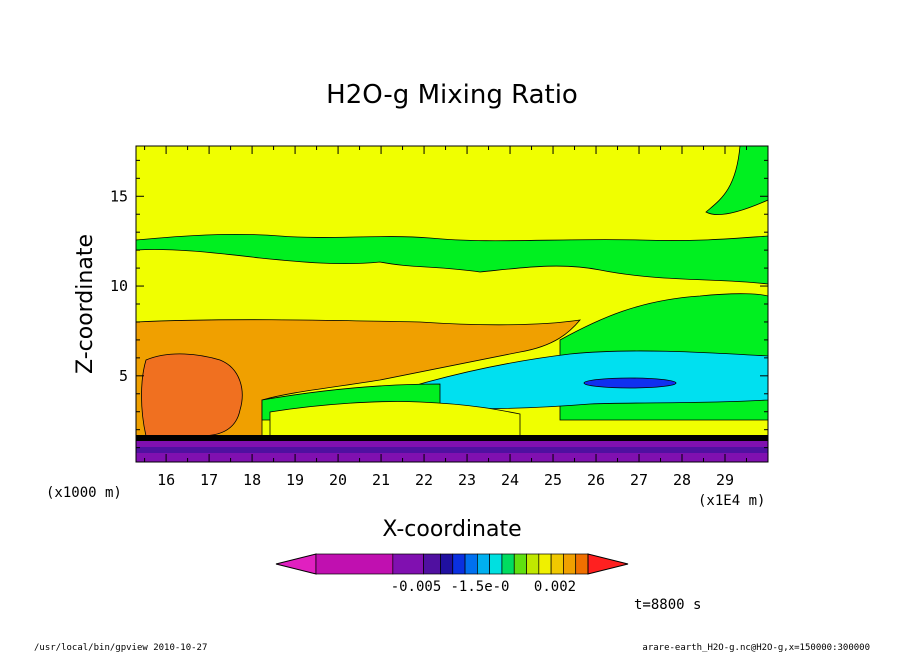 This screenshot has height=654, width=904. Describe the element at coordinates (295, 480) in the screenshot. I see `x-tick-label-19: 19` at that location.